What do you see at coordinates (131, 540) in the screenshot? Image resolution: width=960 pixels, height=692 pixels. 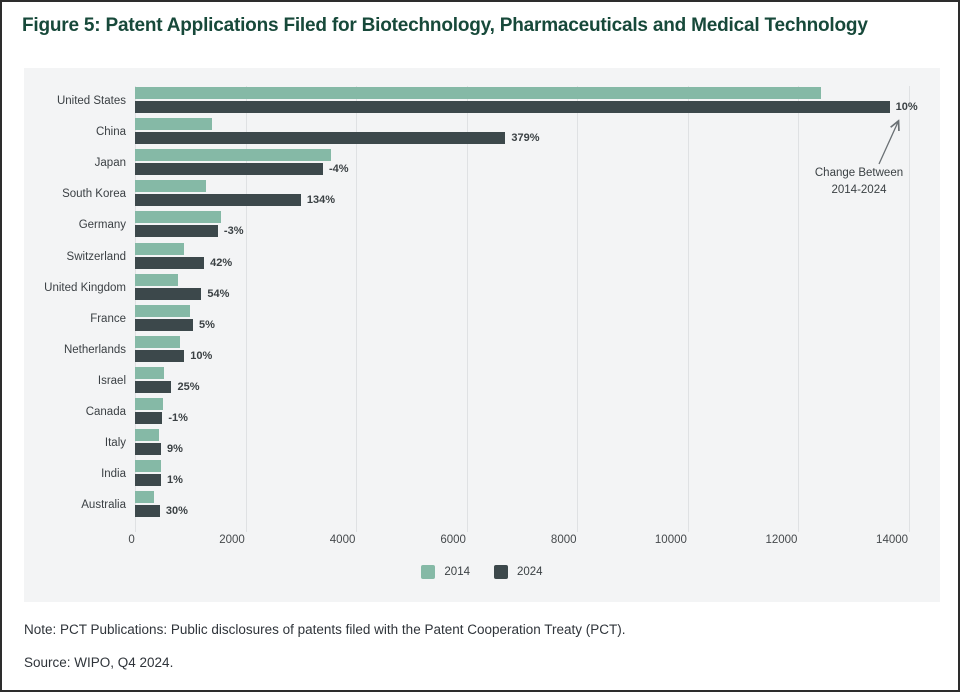 I see `x-tick-label: 0` at bounding box center [131, 540].